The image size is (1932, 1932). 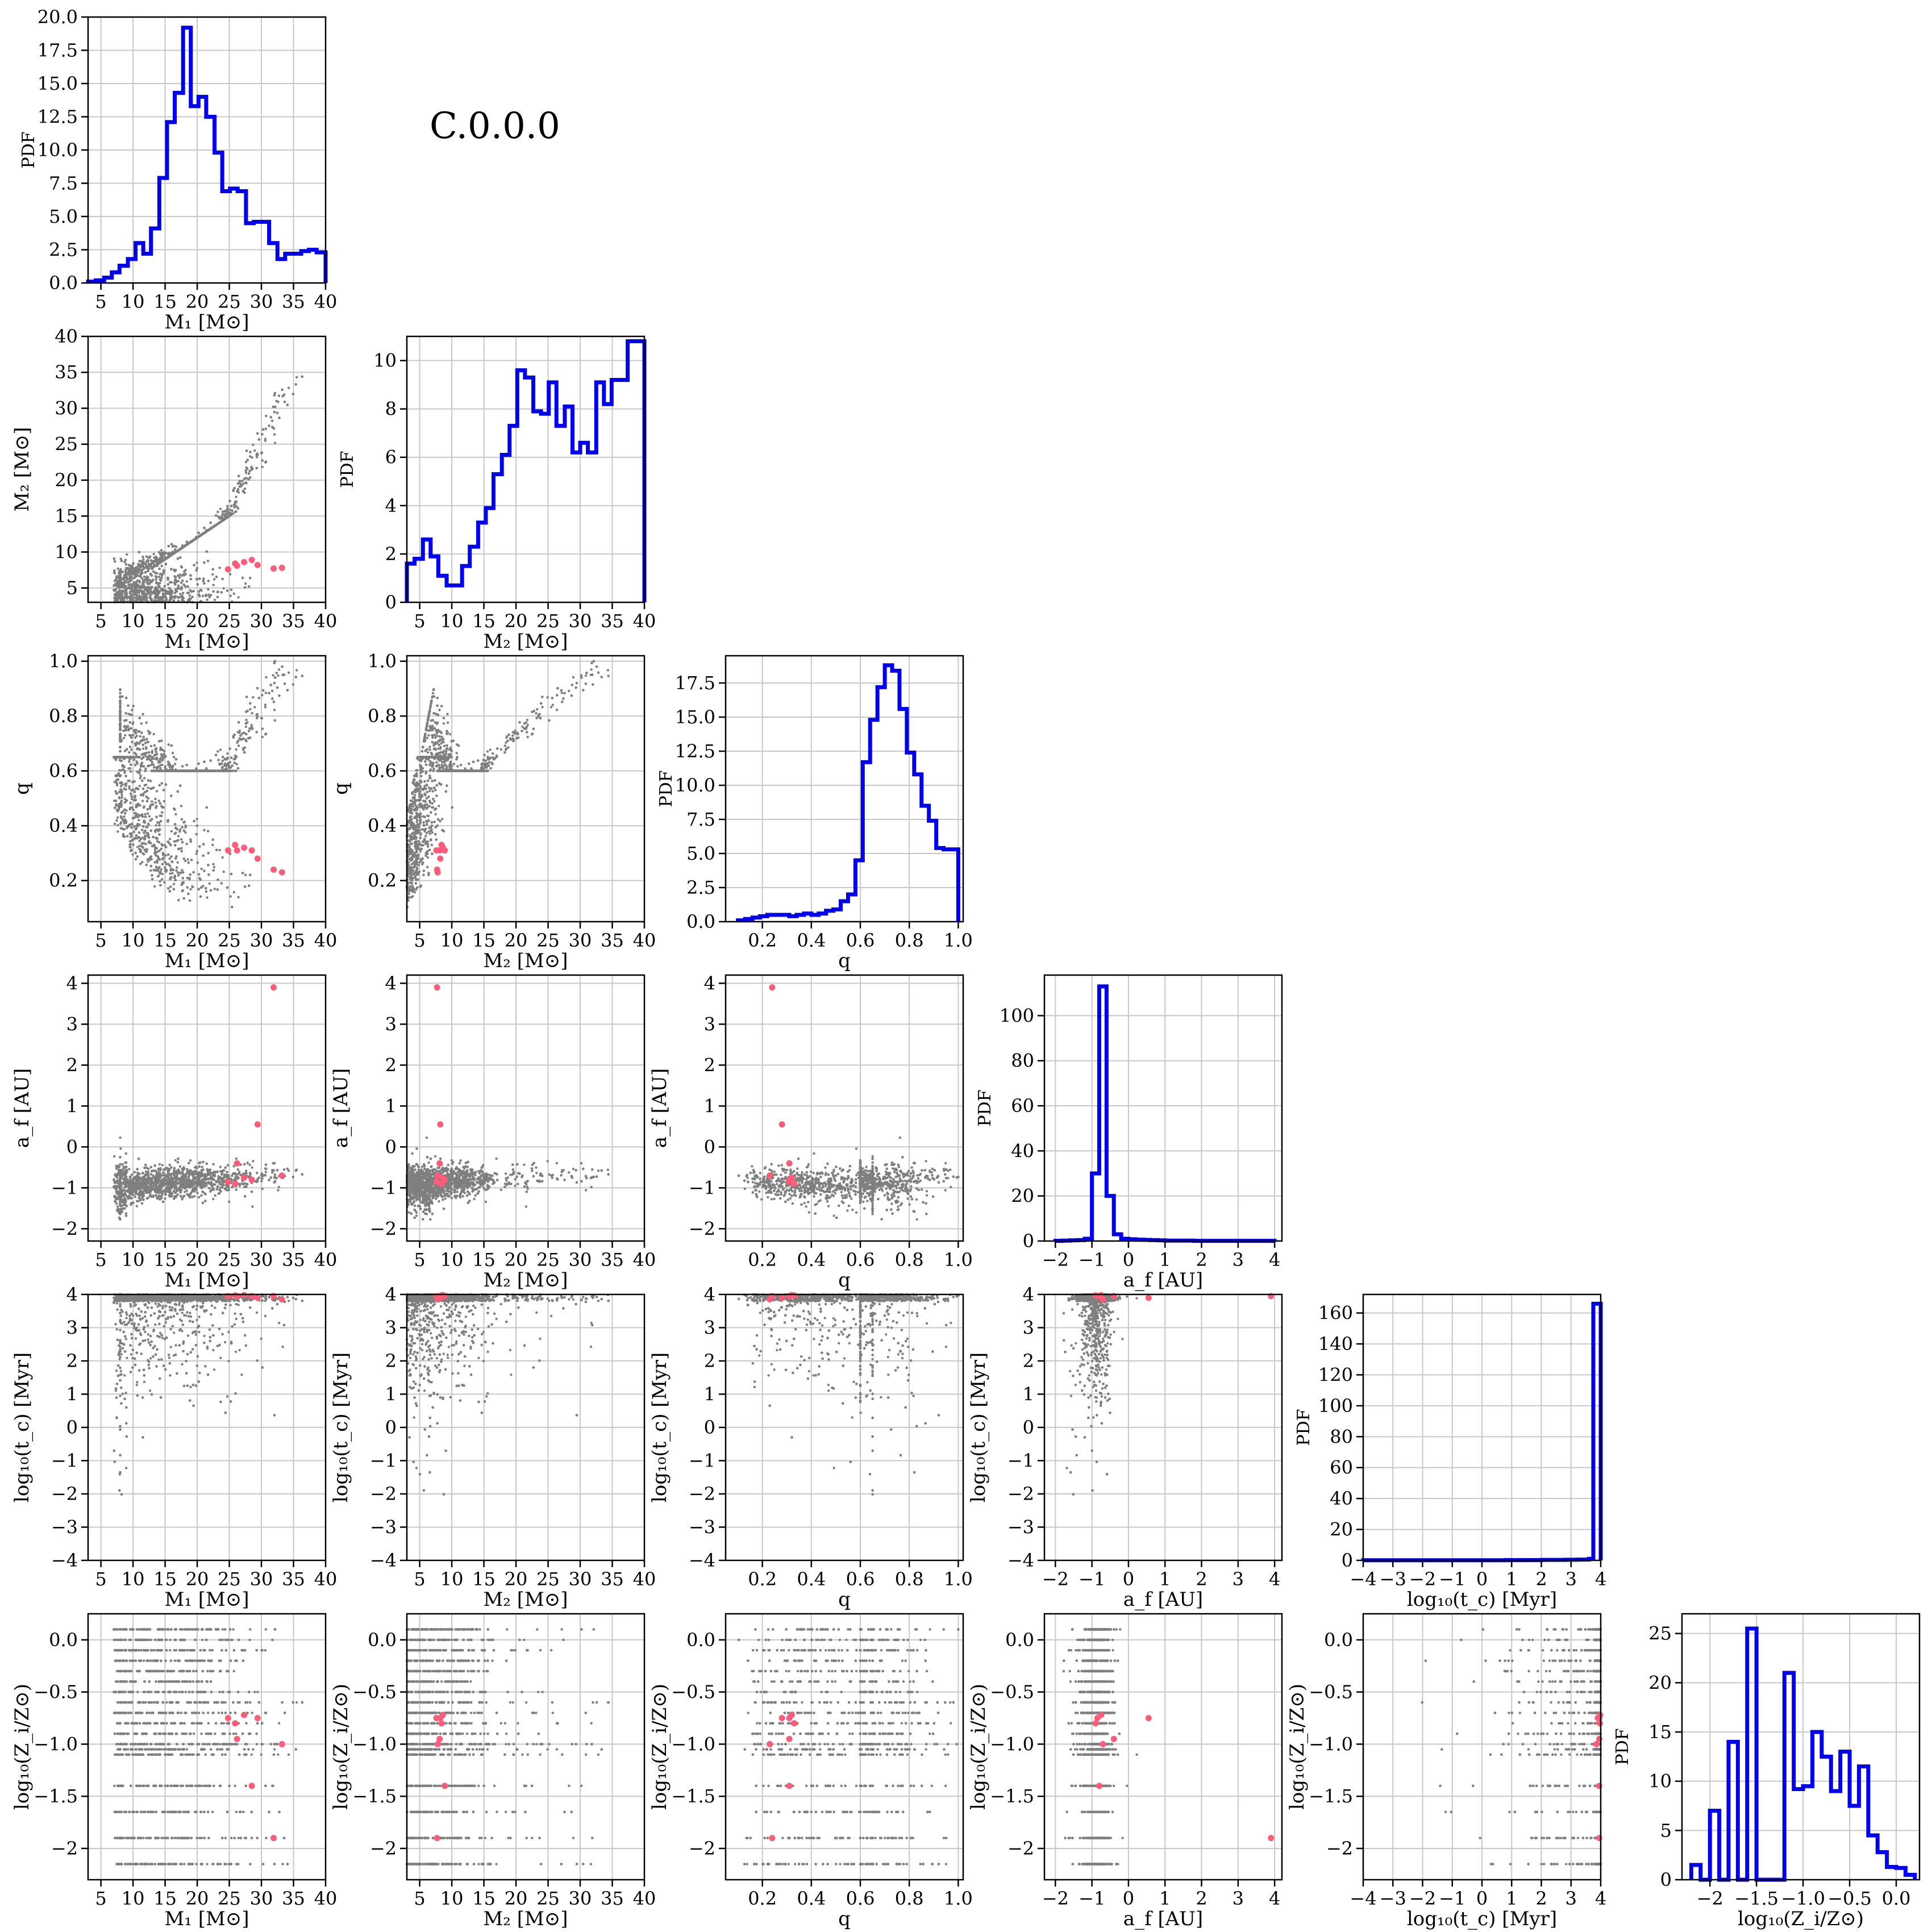 I want to click on y-tick-label: 20.0, so click(x=58, y=17).